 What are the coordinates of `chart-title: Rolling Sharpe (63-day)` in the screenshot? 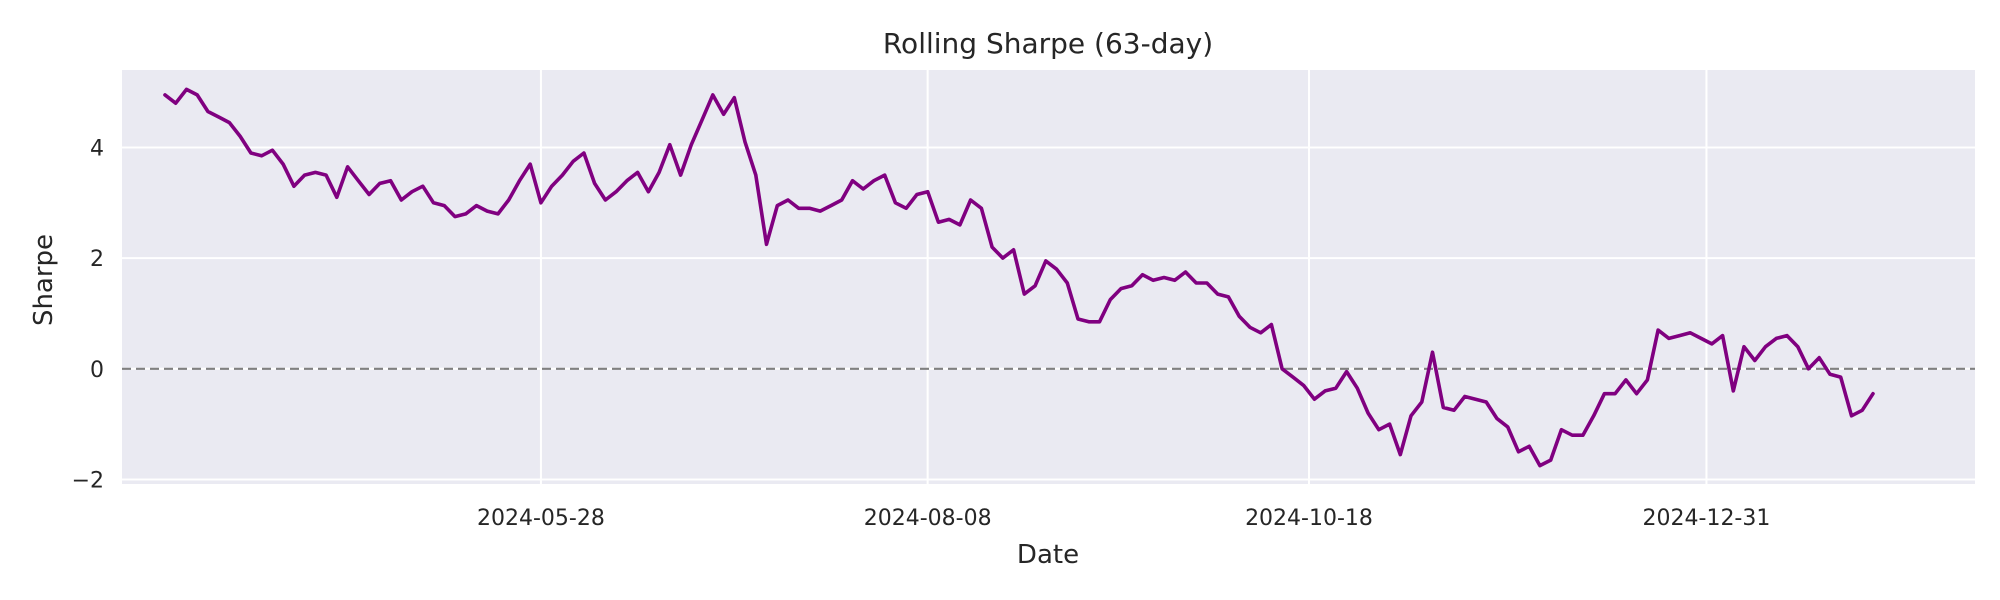 It's located at (1048, 43).